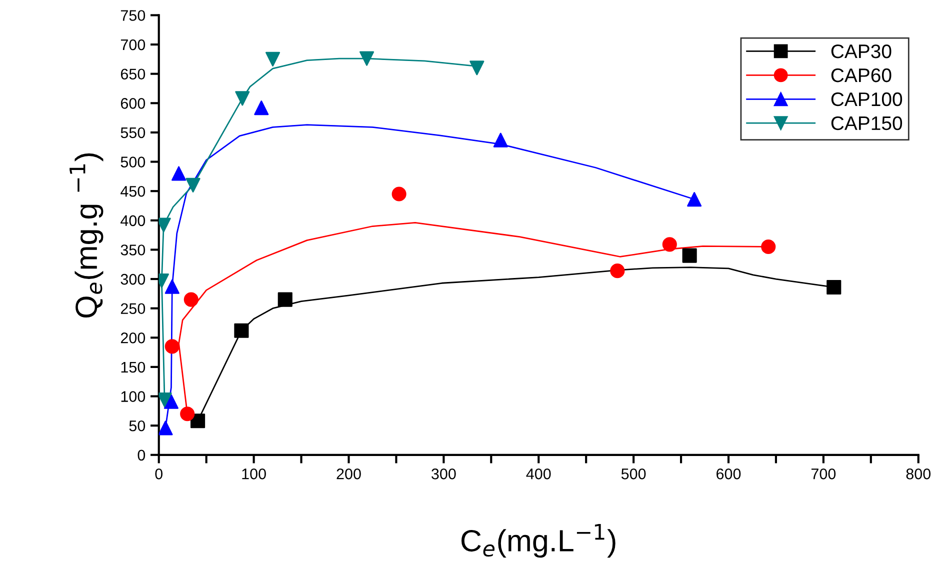 This screenshot has height=563, width=940. What do you see at coordinates (538, 541) in the screenshot?
I see `x-axis-title: C$_{e}$(mg.L$^{−1}$)` at bounding box center [538, 541].